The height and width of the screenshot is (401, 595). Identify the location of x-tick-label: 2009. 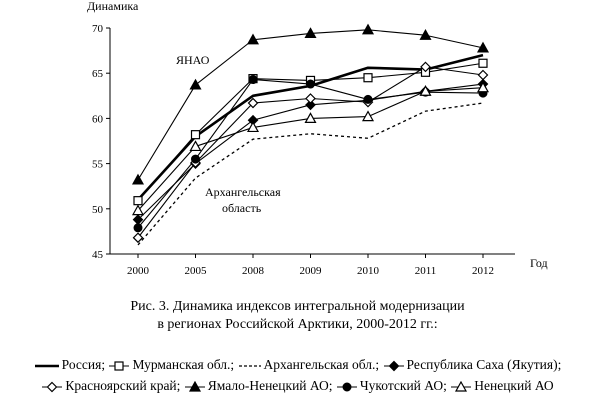
(311, 271).